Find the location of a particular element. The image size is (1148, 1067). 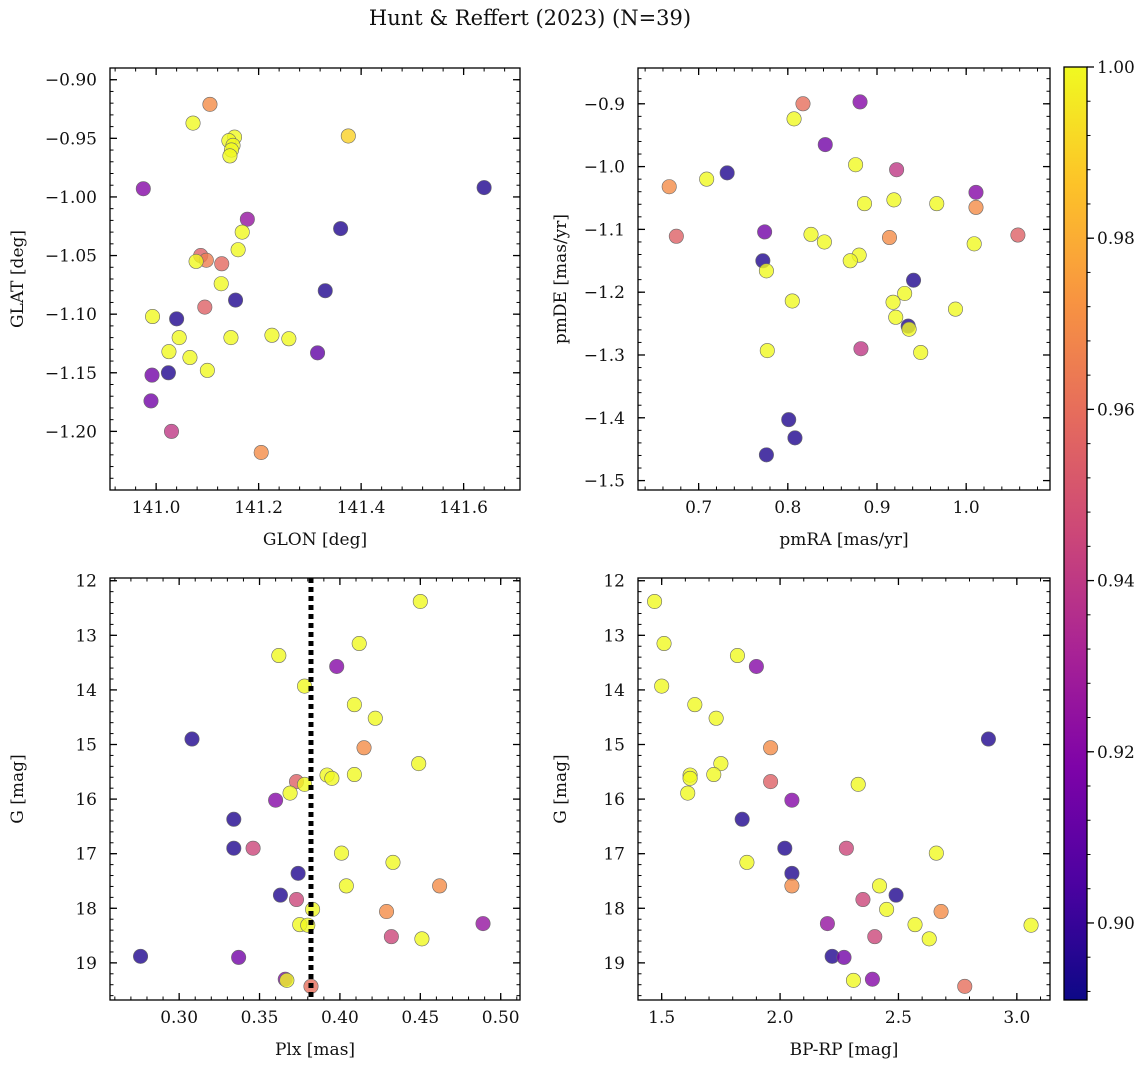

y-tick-label: −1.00 is located at coordinates (71, 198).